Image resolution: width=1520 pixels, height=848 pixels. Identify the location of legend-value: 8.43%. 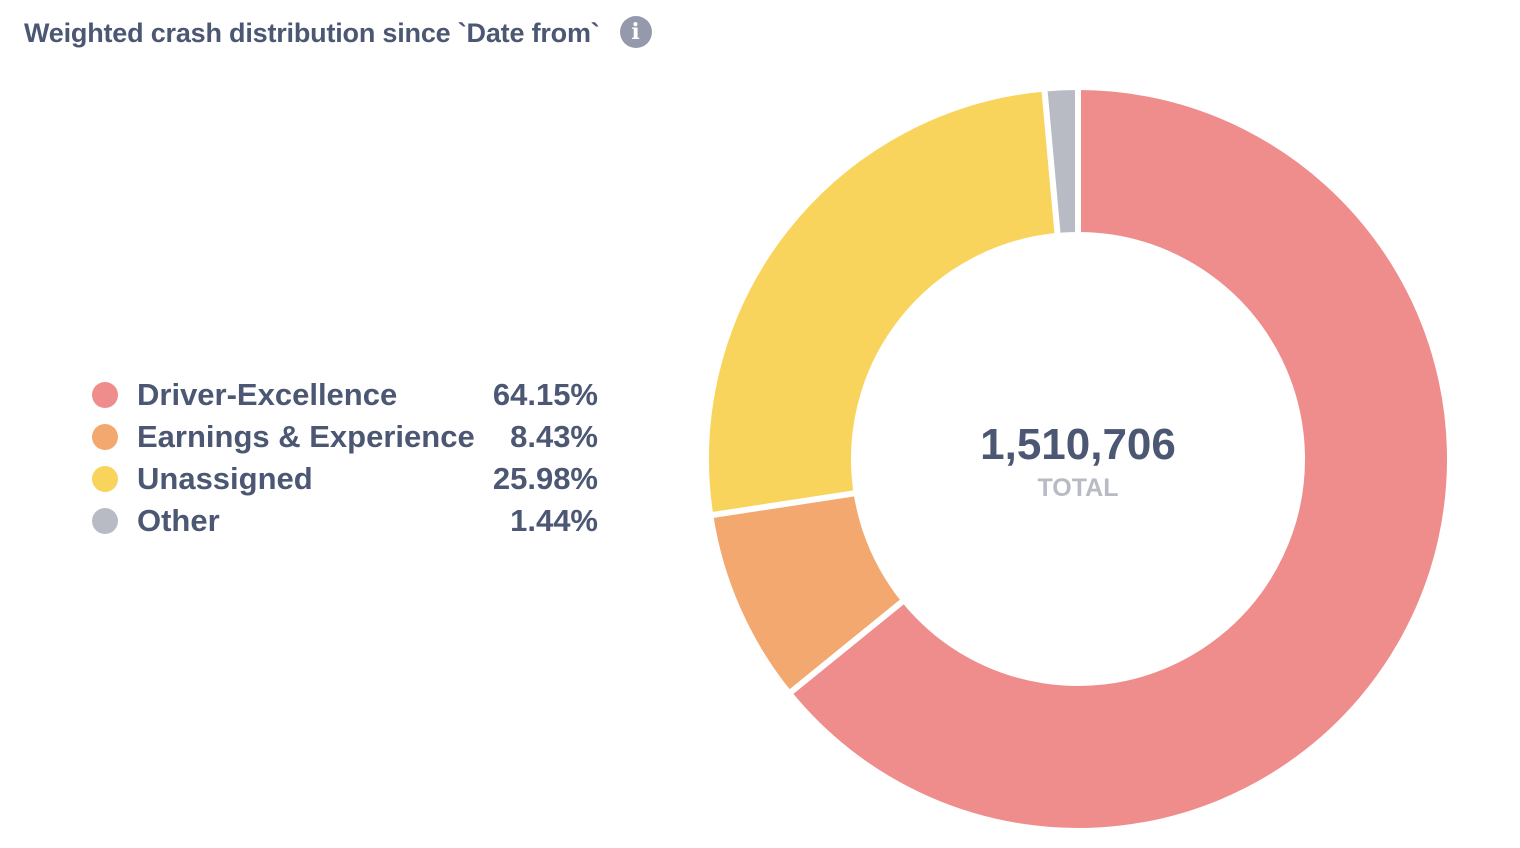
(554, 436).